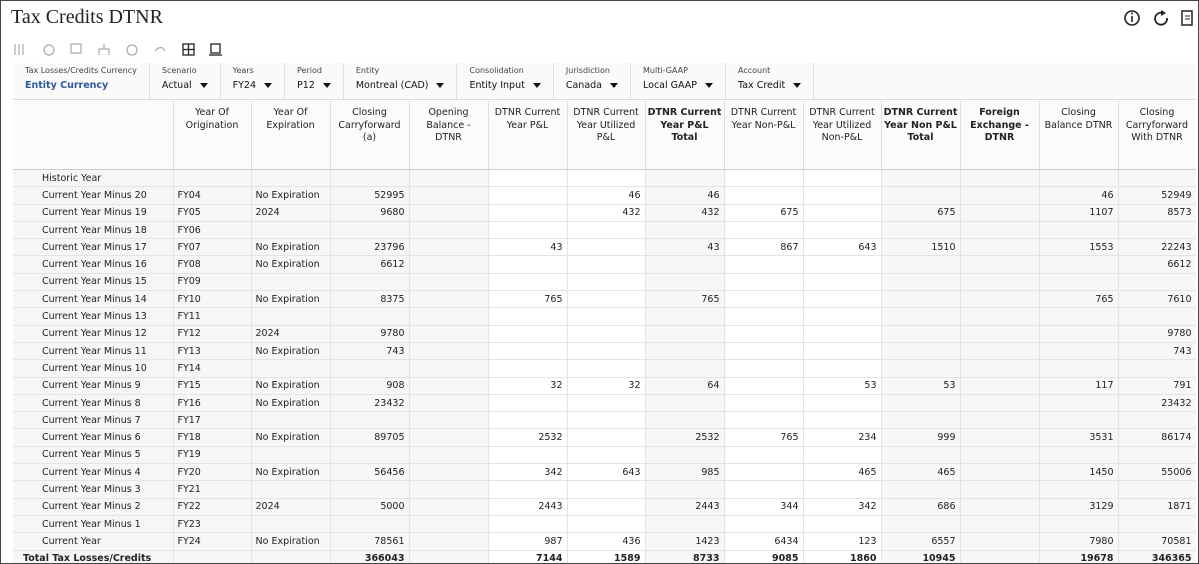  Describe the element at coordinates (678, 85) in the screenshot. I see `pov-value: Local GAAP` at that location.